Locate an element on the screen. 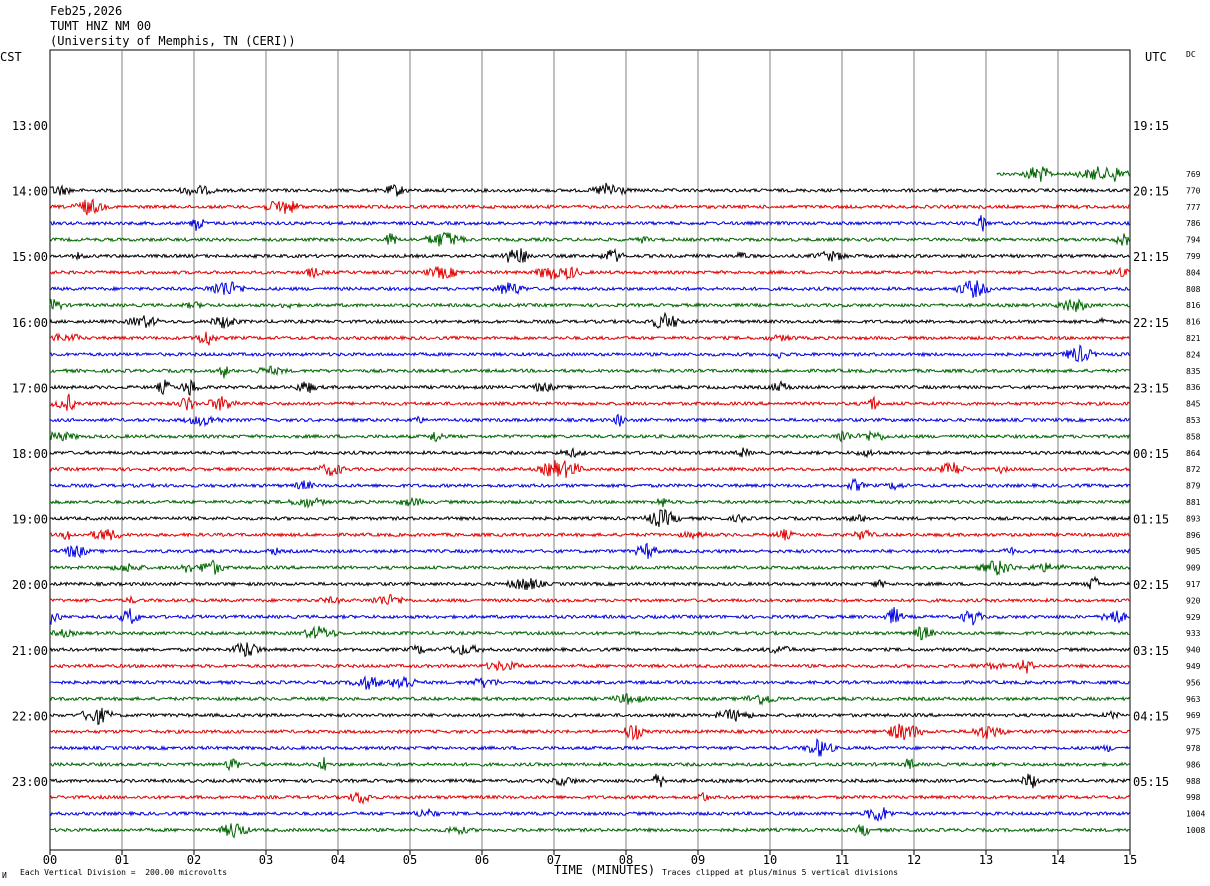 The width and height of the screenshot is (1210, 886). trace-count-label: 881 is located at coordinates (1193, 502).